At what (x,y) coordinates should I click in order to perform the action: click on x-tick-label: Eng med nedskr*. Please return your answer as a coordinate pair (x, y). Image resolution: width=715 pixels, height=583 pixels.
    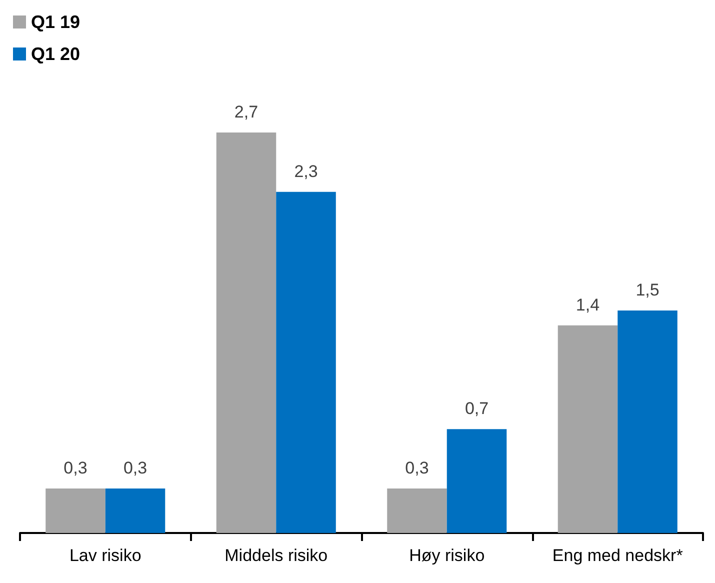
    Looking at the image, I should click on (618, 555).